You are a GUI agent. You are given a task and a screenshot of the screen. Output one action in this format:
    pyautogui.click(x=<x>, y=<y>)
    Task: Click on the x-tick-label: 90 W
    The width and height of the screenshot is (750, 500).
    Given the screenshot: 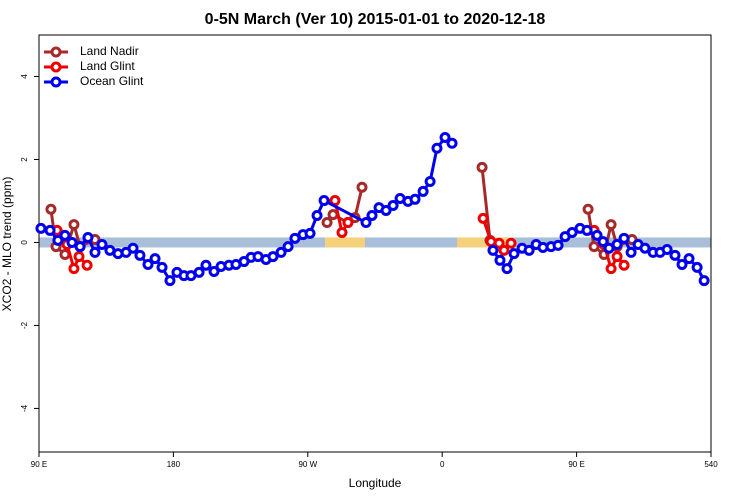 What is the action you would take?
    pyautogui.click(x=307, y=464)
    